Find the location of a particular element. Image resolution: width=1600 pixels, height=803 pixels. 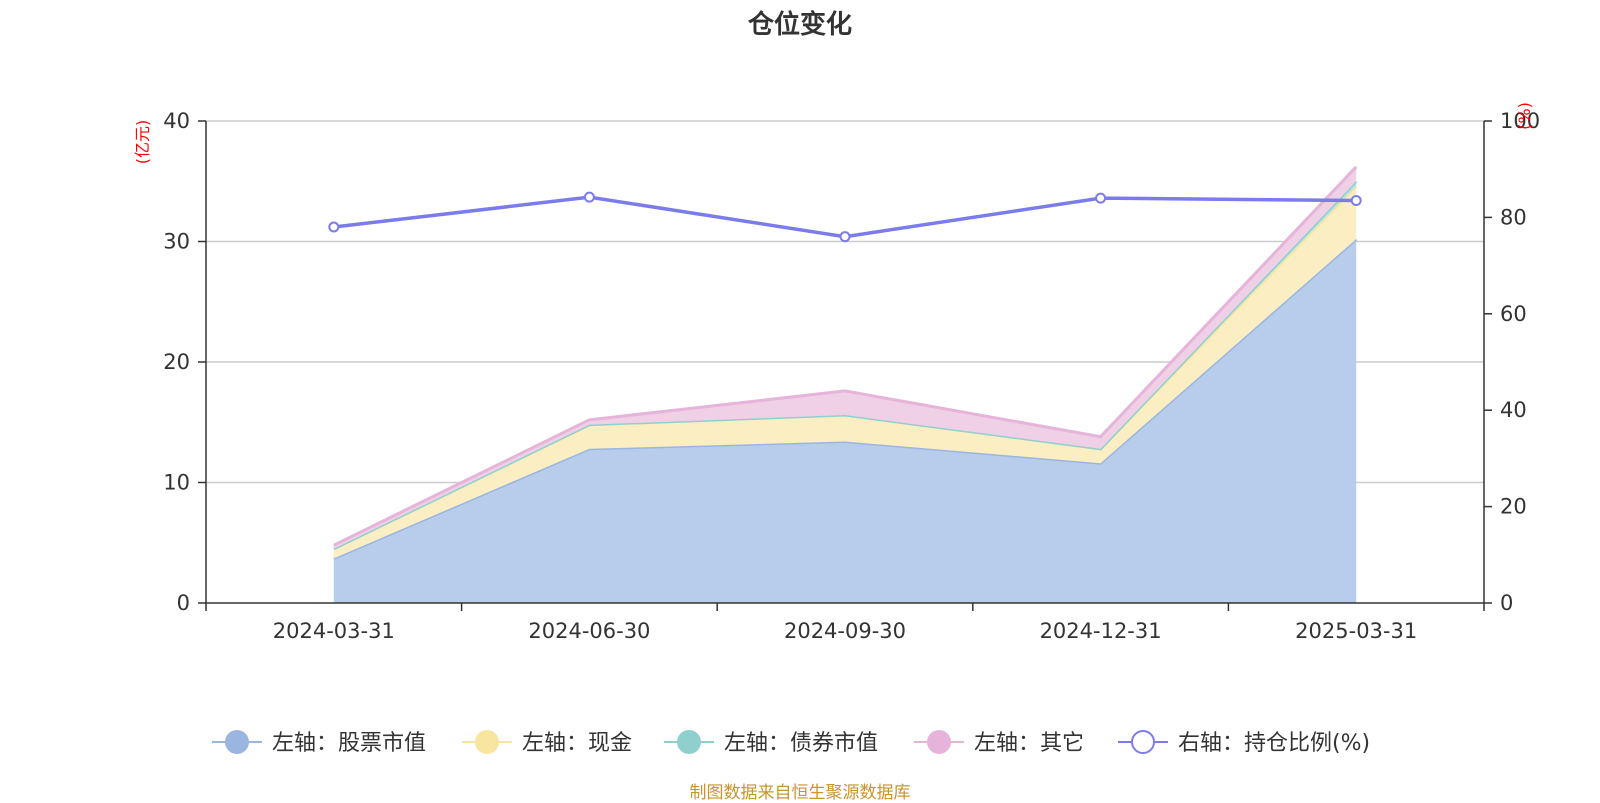

legend-label: 左轴：股票市值 is located at coordinates (349, 743).